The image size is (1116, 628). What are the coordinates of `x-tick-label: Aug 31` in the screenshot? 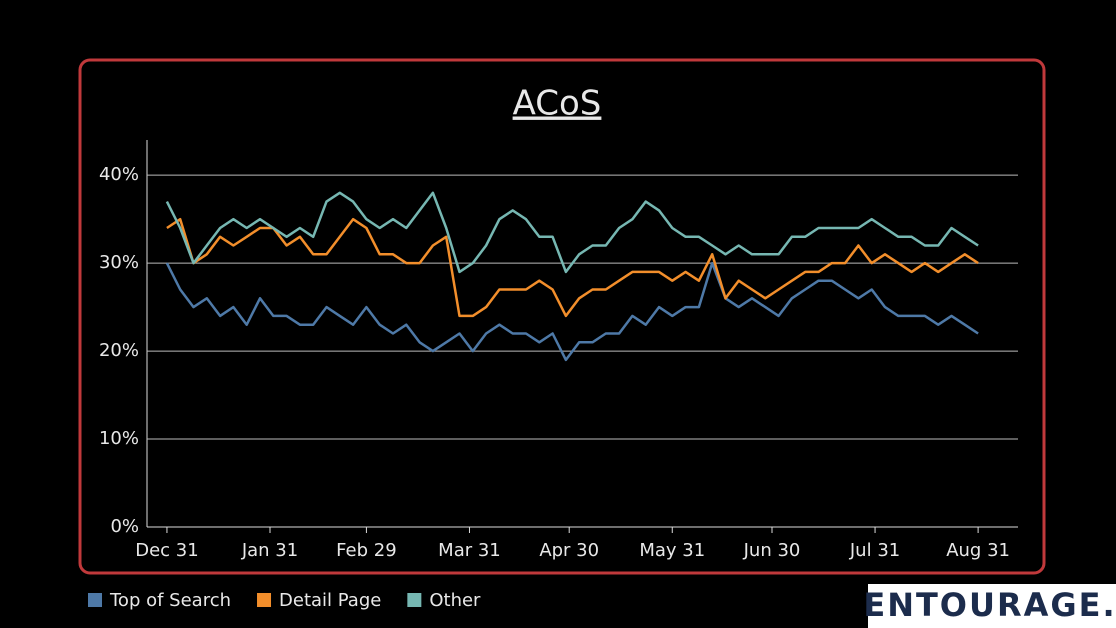 It's located at (978, 550).